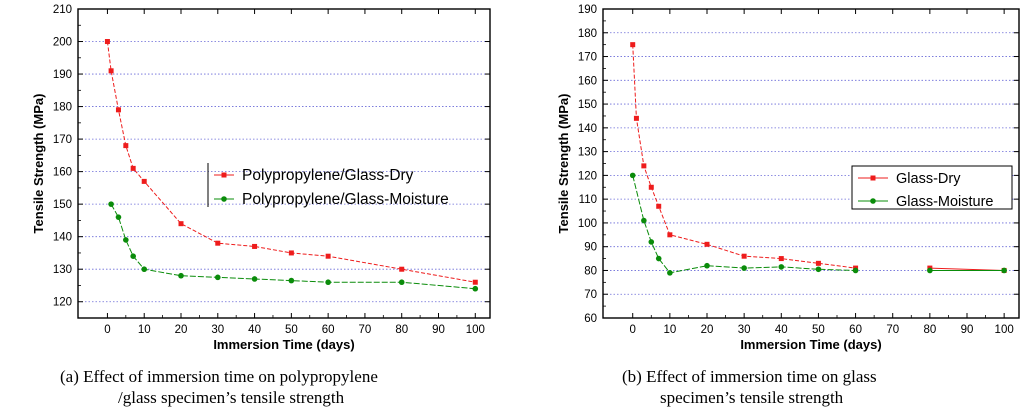  What do you see at coordinates (62, 10) in the screenshot?
I see `chart1-y-tick-label: 210` at bounding box center [62, 10].